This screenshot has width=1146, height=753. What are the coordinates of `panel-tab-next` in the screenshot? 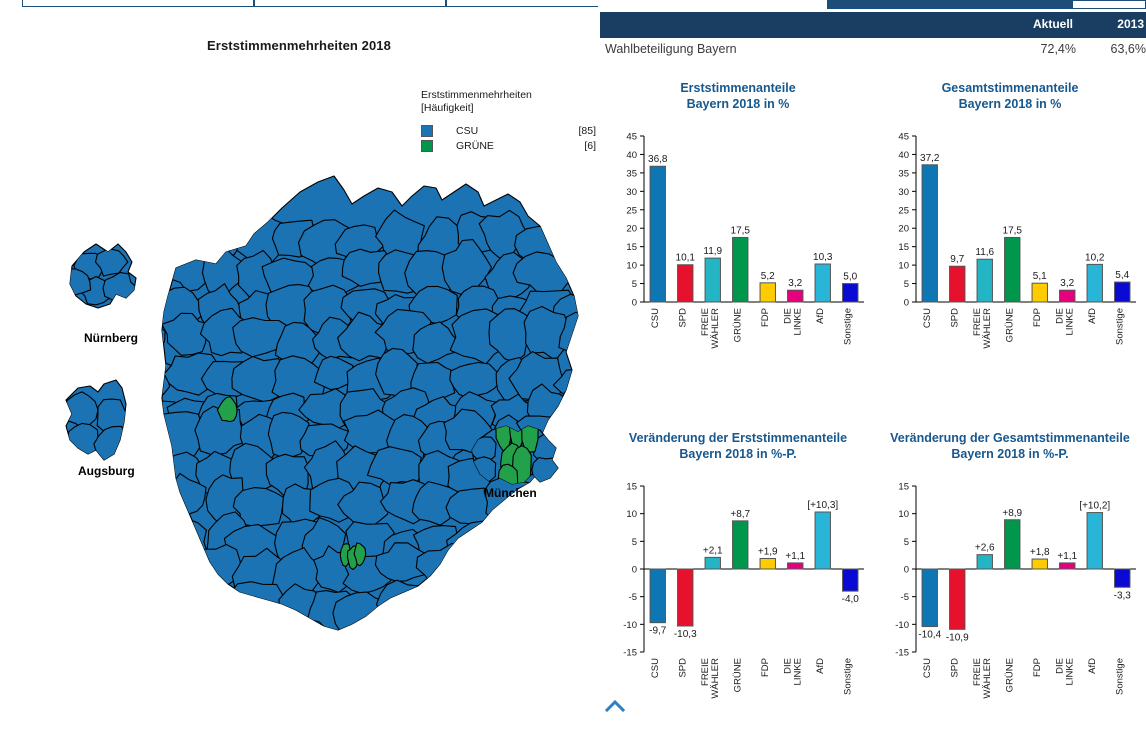 It's located at (1109, 4).